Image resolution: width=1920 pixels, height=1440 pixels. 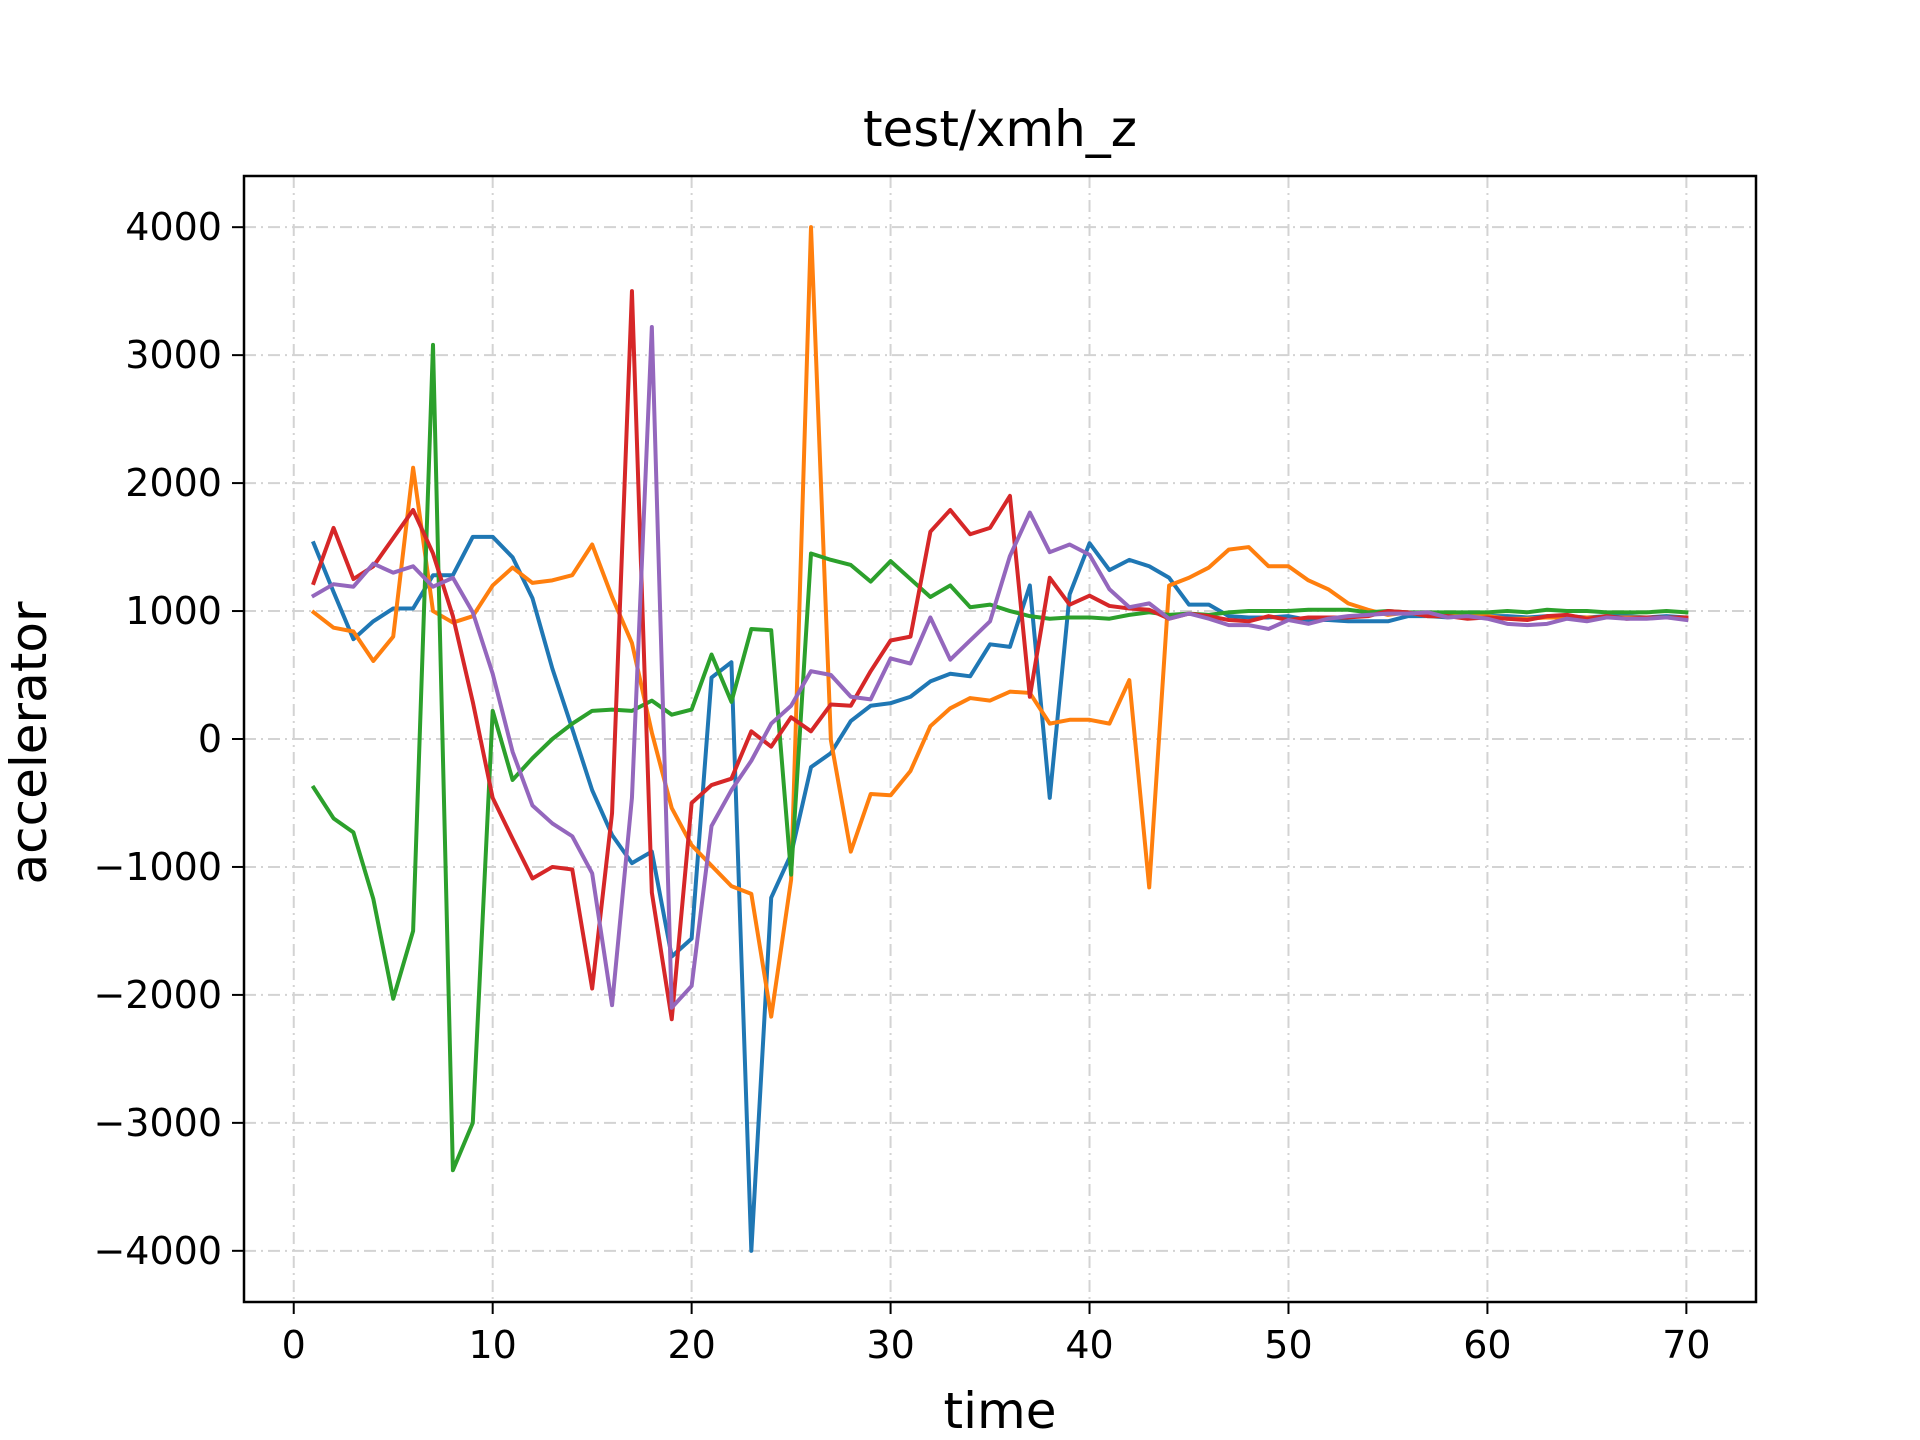 I want to click on x-tick-label: 50, so click(x=1288, y=1345).